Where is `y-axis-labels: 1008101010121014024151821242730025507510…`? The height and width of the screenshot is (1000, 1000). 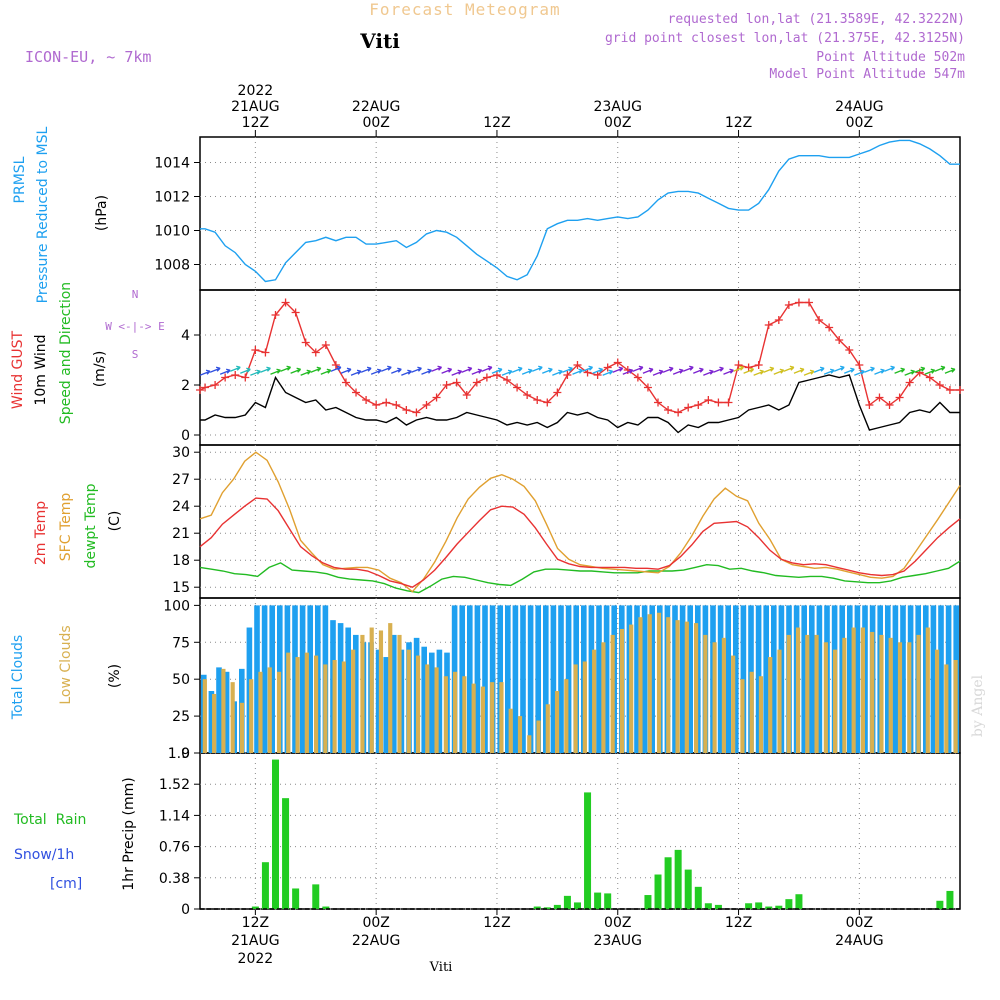
y-axis-labels: 1008101010121014024151821242730025507510… is located at coordinates (177, 537).